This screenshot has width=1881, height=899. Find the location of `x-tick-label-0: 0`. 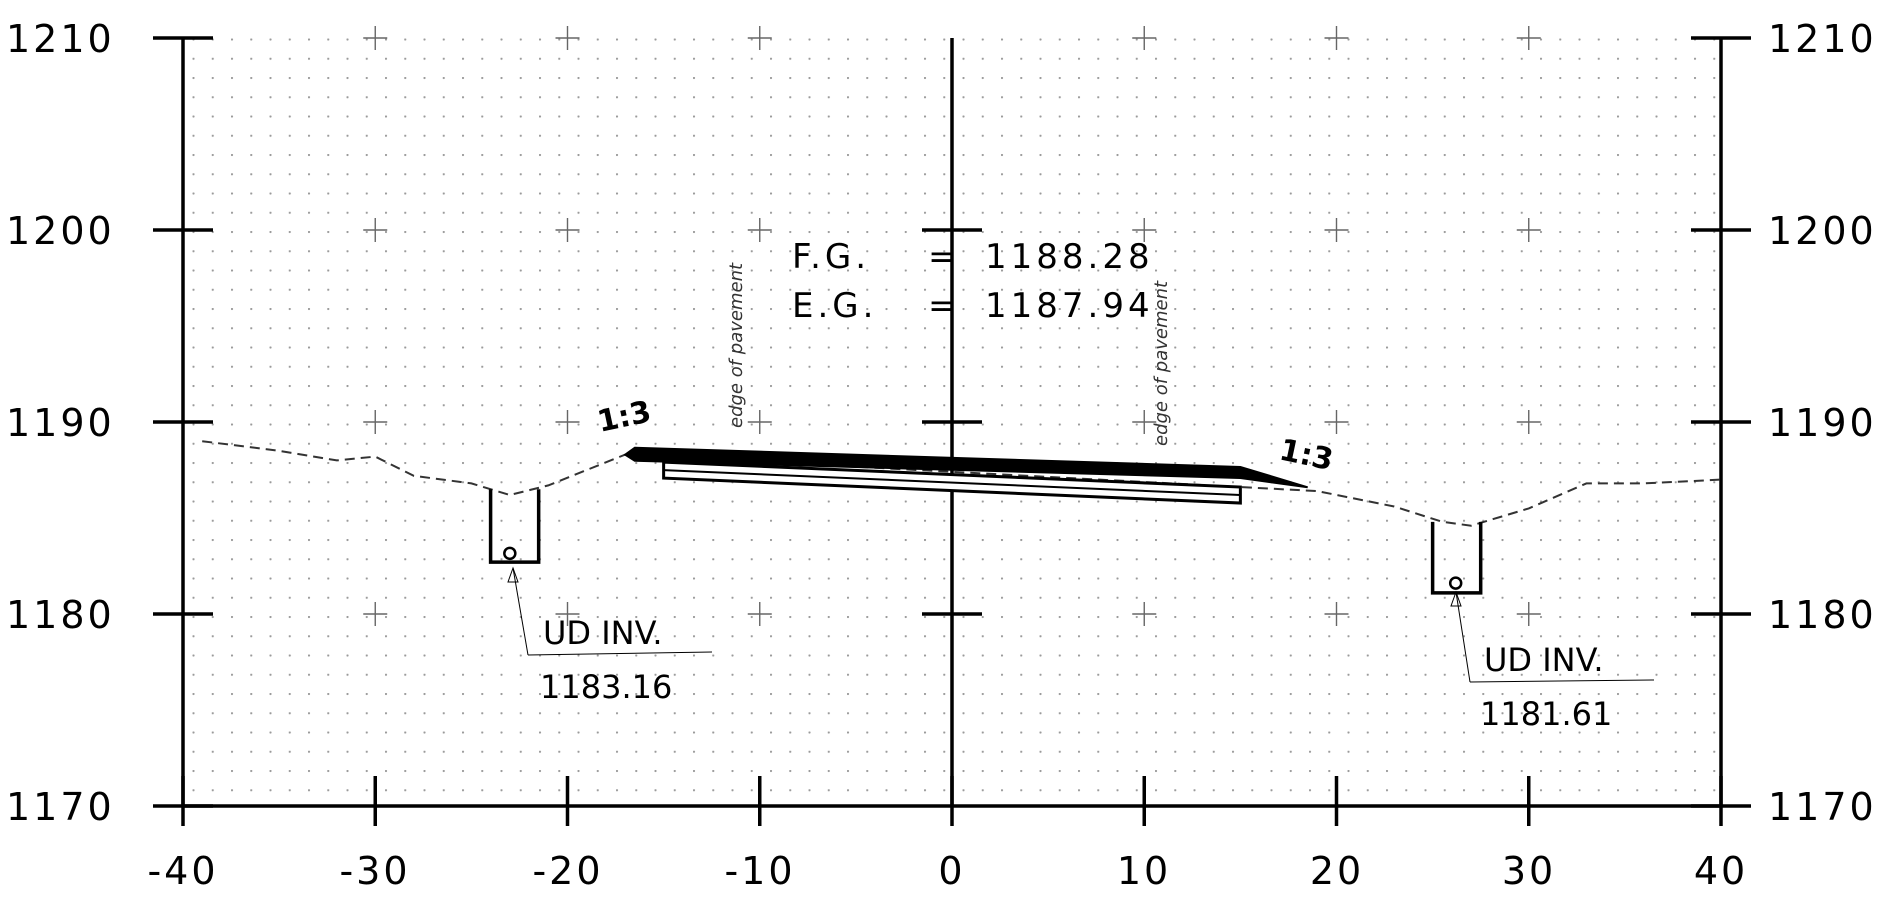

x-tick-label-0: 0 is located at coordinates (951, 871).